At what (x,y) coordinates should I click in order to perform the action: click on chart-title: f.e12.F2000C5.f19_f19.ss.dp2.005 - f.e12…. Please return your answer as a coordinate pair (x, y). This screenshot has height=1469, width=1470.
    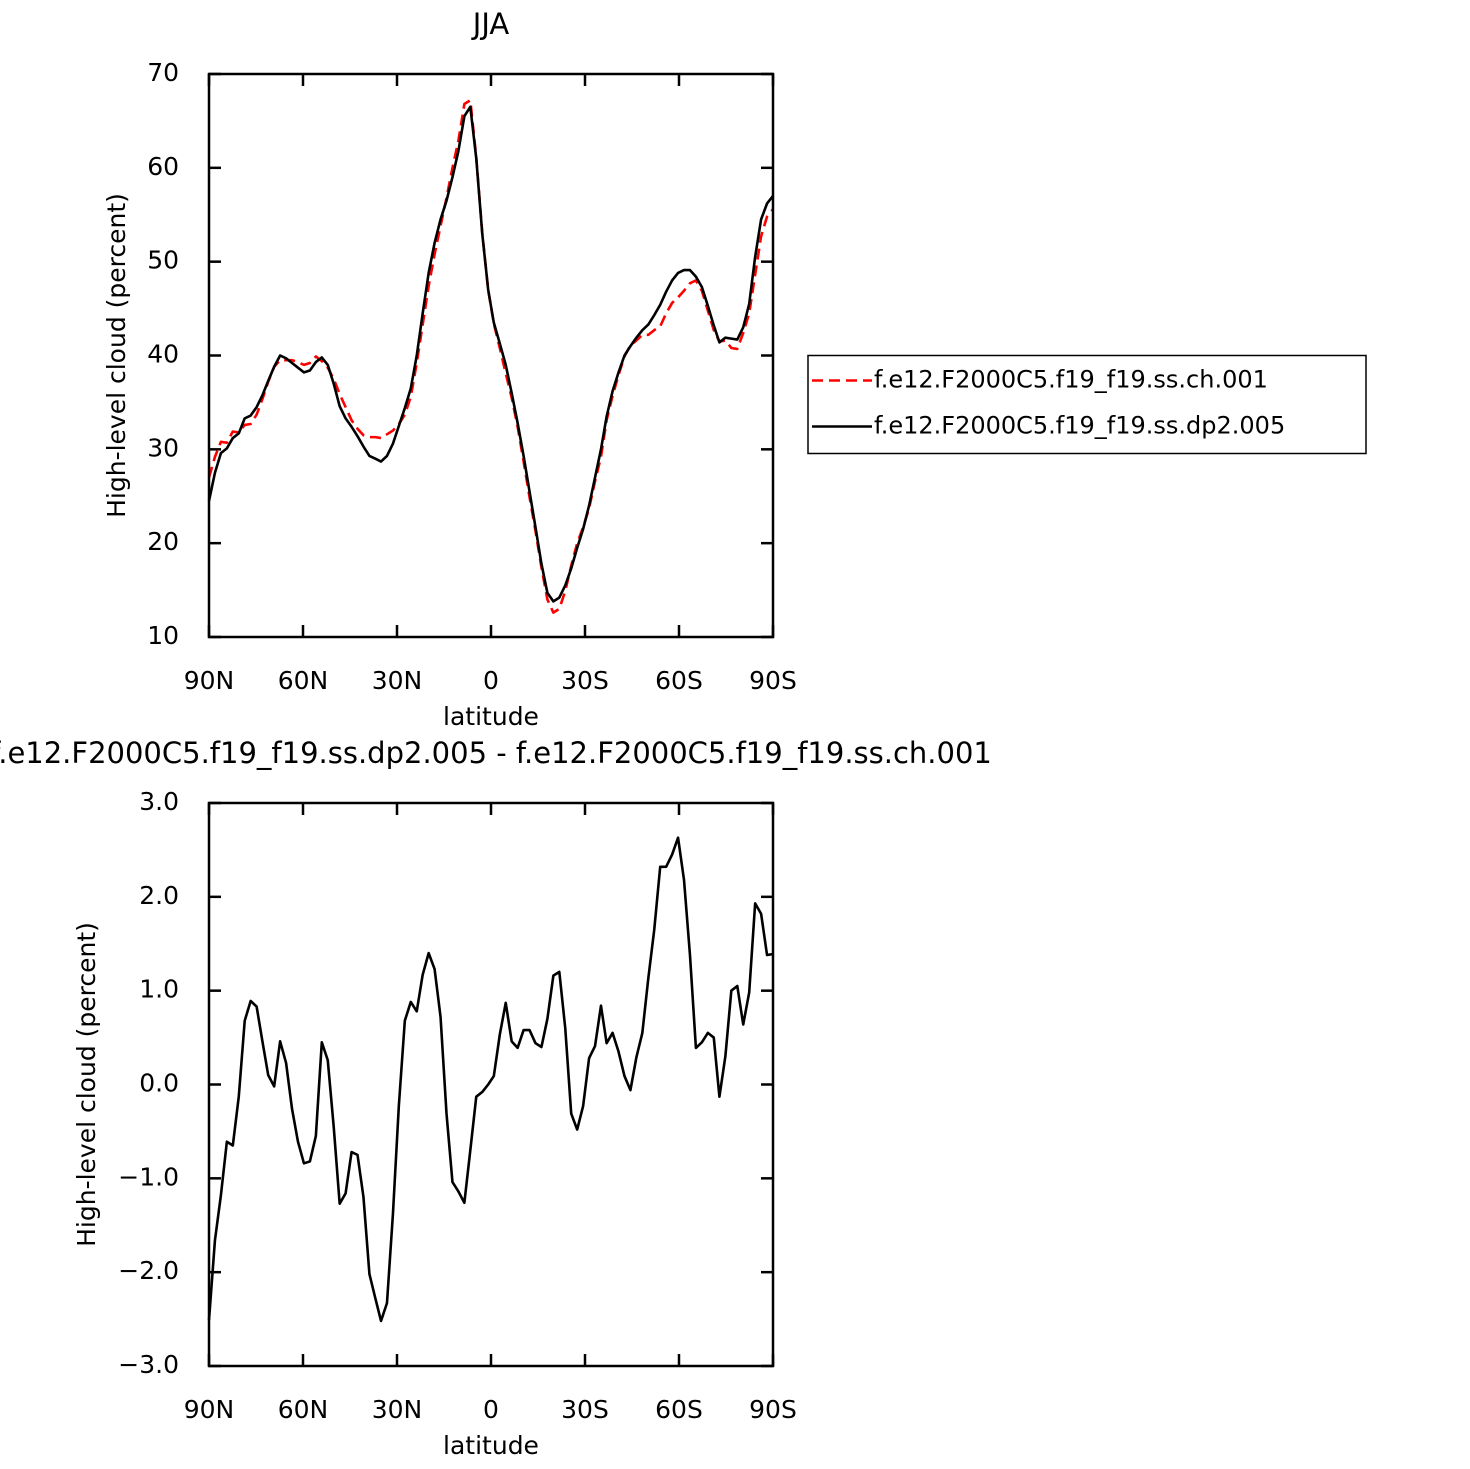
    Looking at the image, I should click on (496, 753).